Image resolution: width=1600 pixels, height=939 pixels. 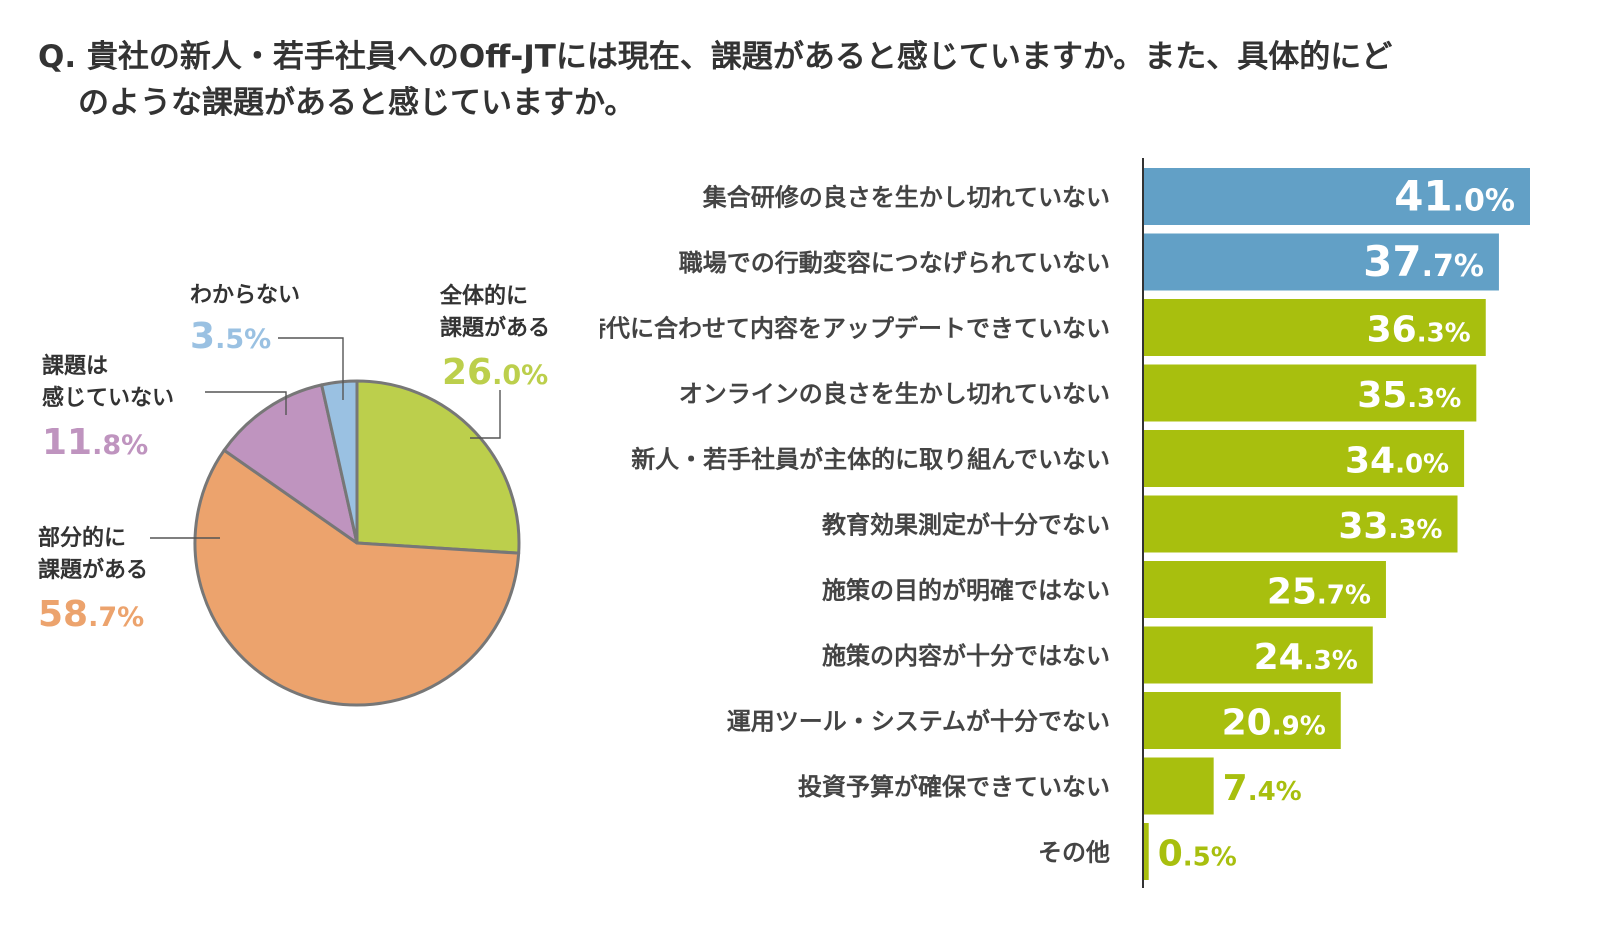 What do you see at coordinates (1319, 592) in the screenshot?
I see `bar-value-6: 25.7%` at bounding box center [1319, 592].